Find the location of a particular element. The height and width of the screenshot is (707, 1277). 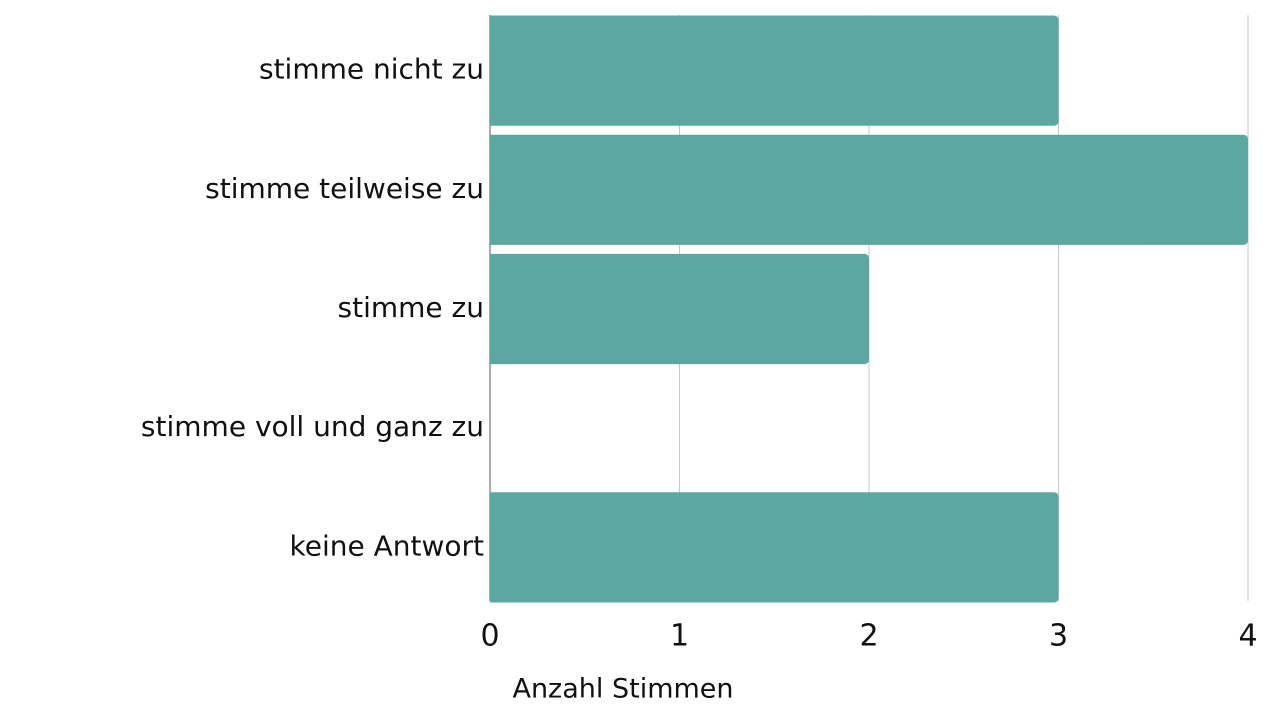

y-tick-label: keine Antwort is located at coordinates (387, 545).